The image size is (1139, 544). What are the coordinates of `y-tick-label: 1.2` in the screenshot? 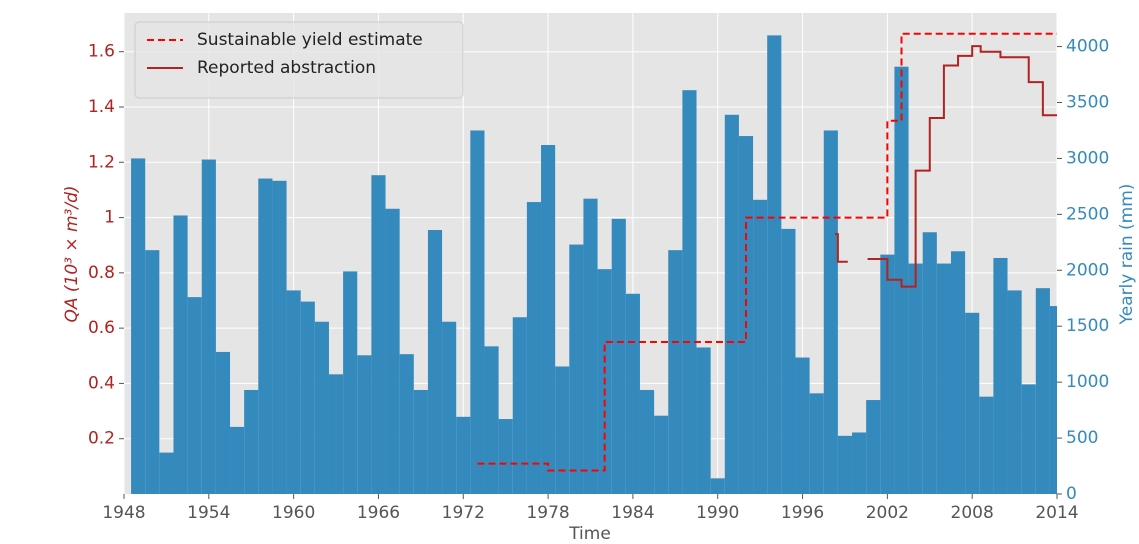 It's located at (101, 162).